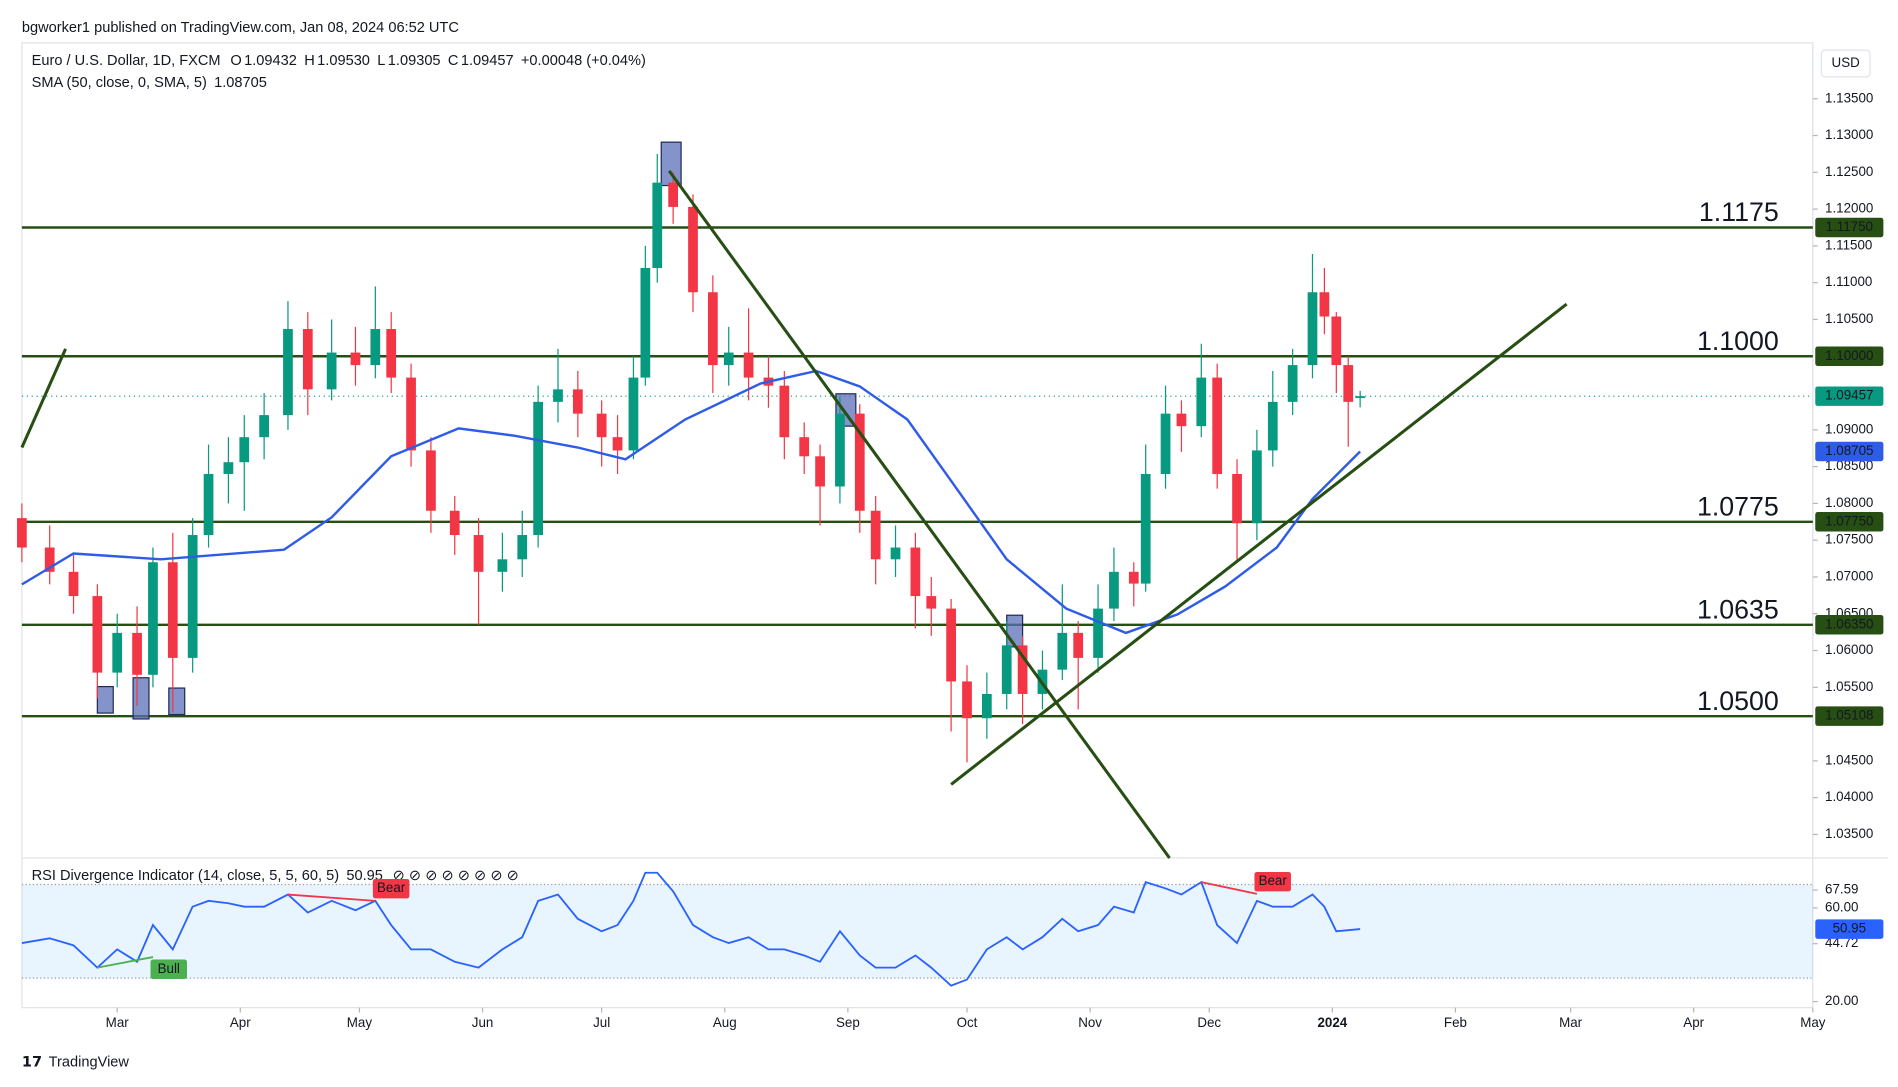 The height and width of the screenshot is (1087, 1898). What do you see at coordinates (1849, 97) in the screenshot?
I see `y-tick-label: 1.13500` at bounding box center [1849, 97].